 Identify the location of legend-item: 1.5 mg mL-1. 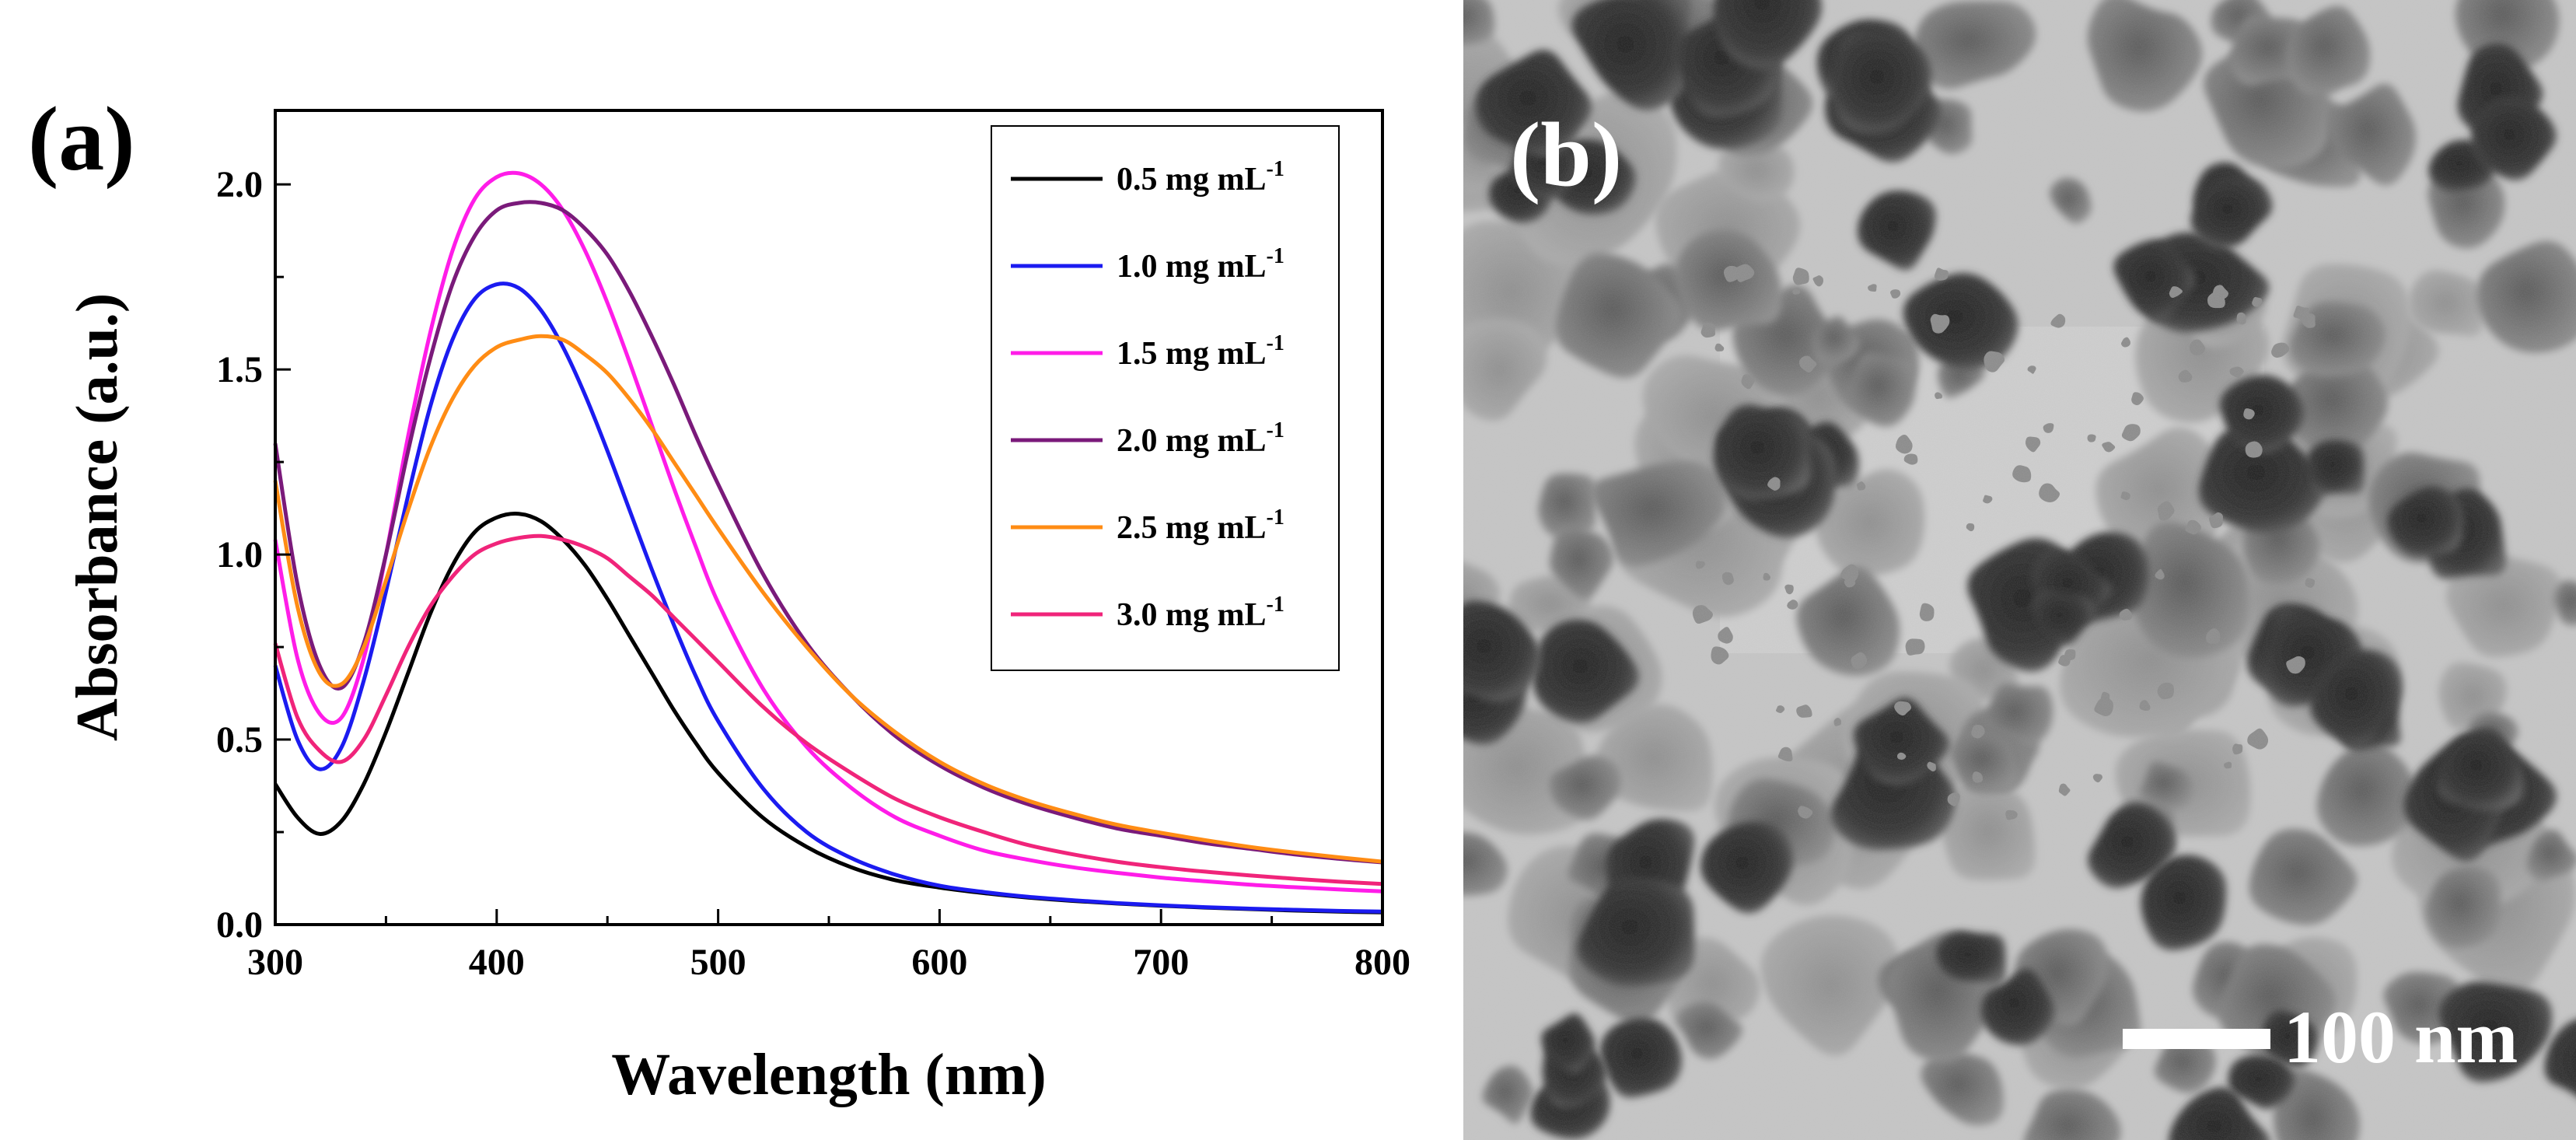
(1148, 351).